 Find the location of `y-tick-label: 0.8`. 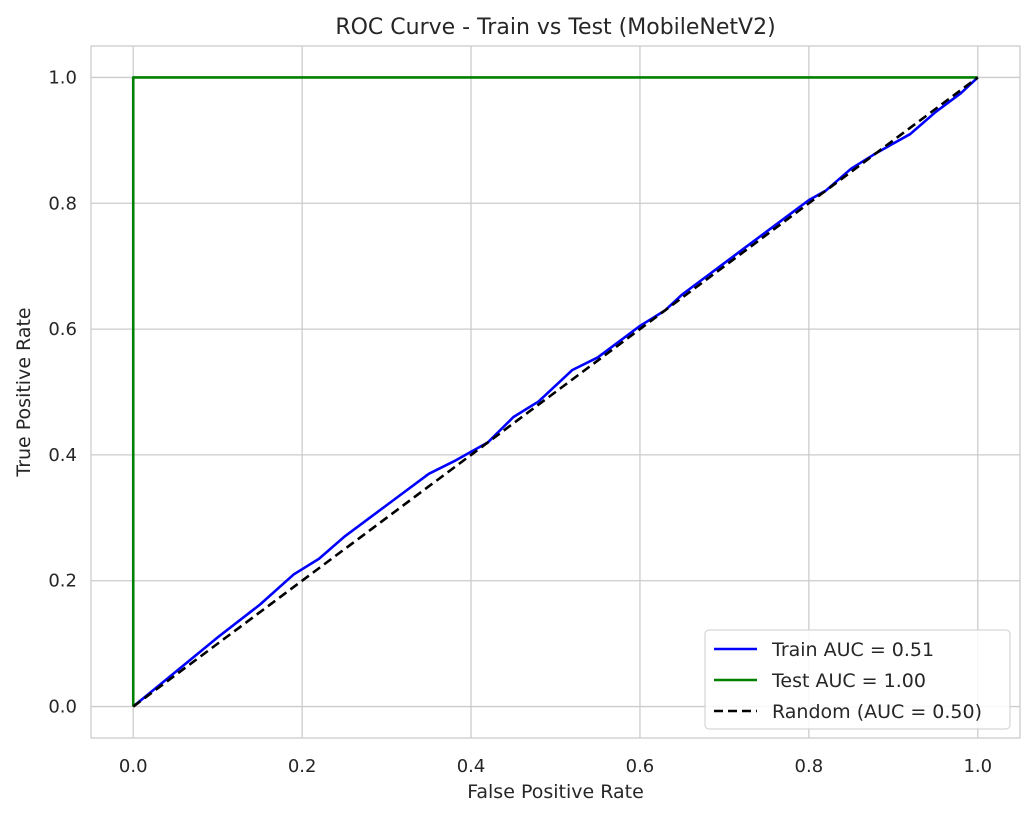

y-tick-label: 0.8 is located at coordinates (62, 203).